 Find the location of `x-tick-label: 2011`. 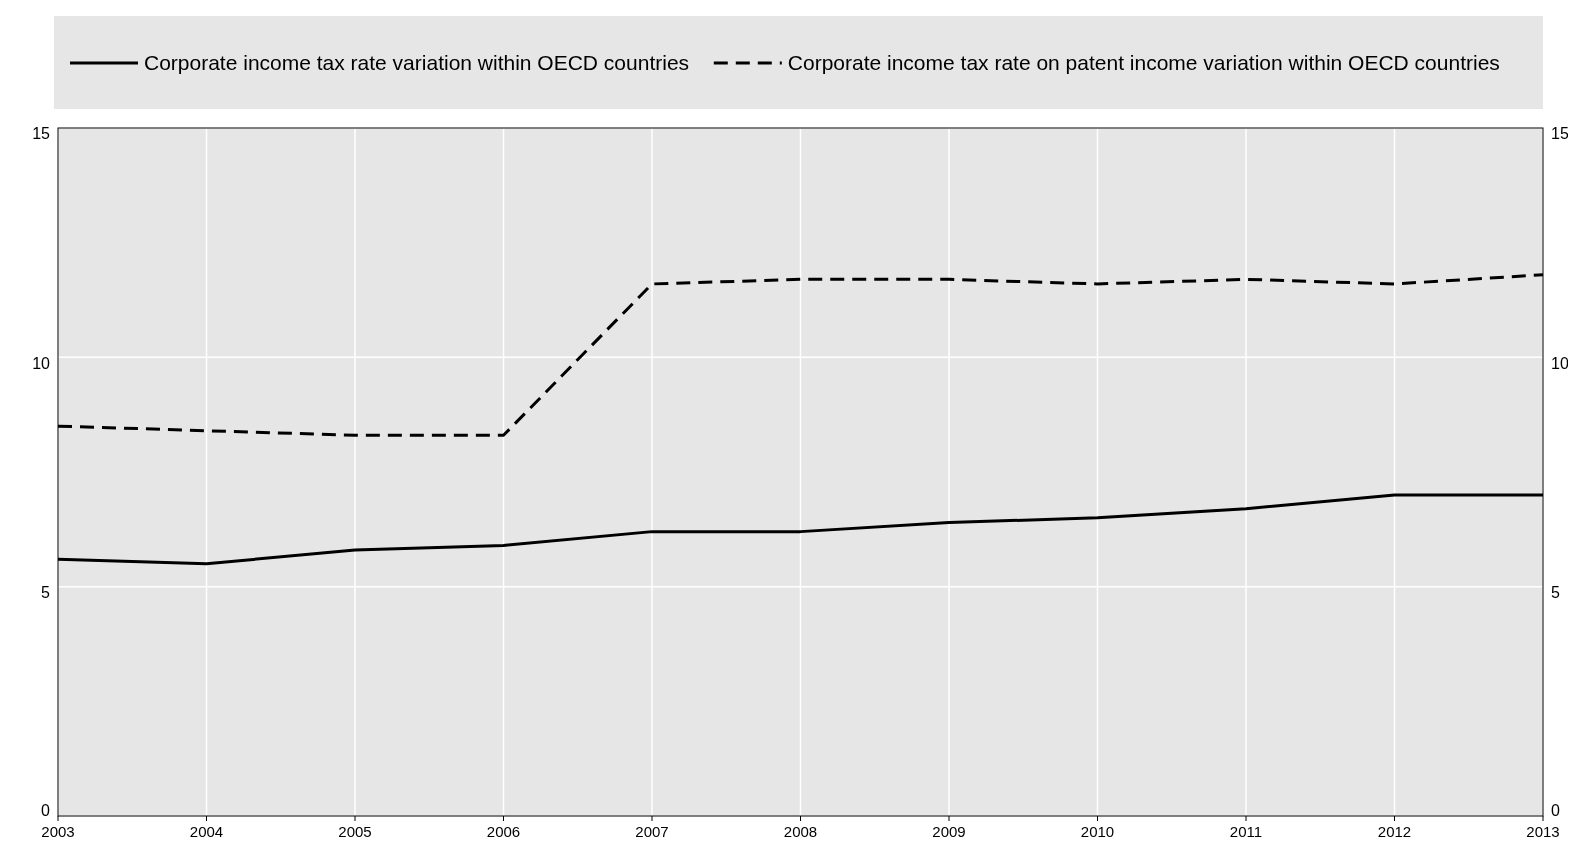

x-tick-label: 2011 is located at coordinates (1246, 832).